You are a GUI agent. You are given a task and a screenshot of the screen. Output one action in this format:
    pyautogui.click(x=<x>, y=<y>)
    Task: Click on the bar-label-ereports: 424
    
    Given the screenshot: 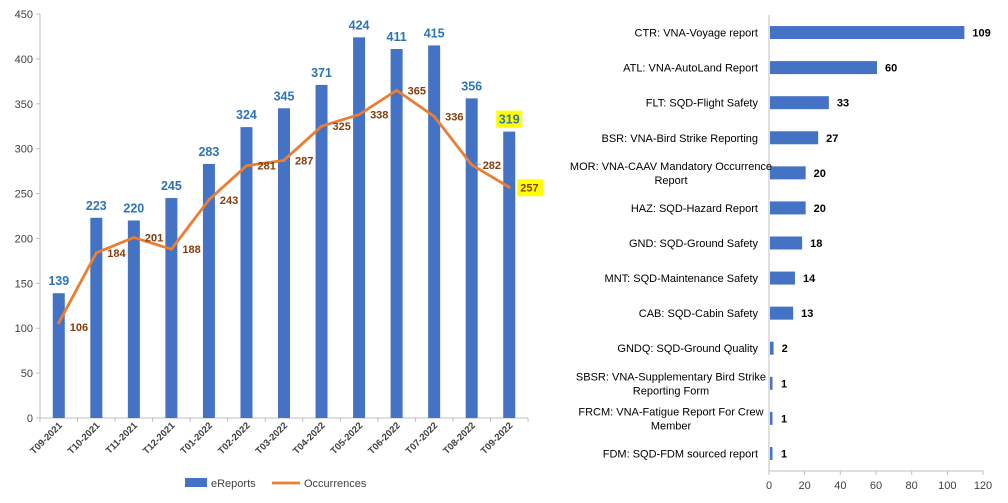 What is the action you would take?
    pyautogui.click(x=359, y=25)
    